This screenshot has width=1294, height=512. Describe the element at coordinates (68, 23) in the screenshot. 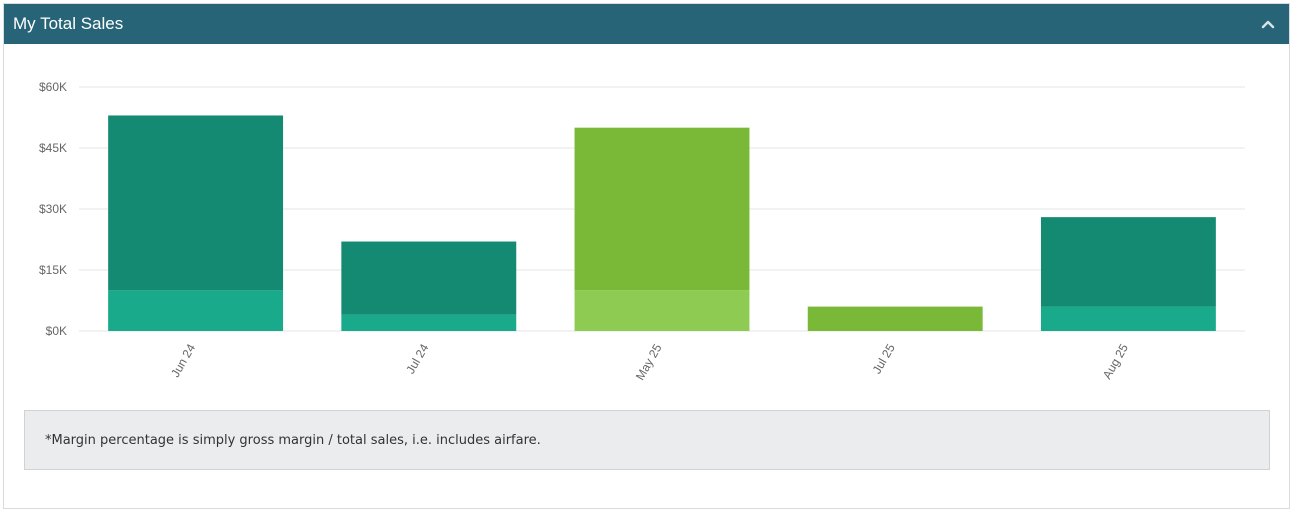

I see `panel-title: My Total Sales` at that location.